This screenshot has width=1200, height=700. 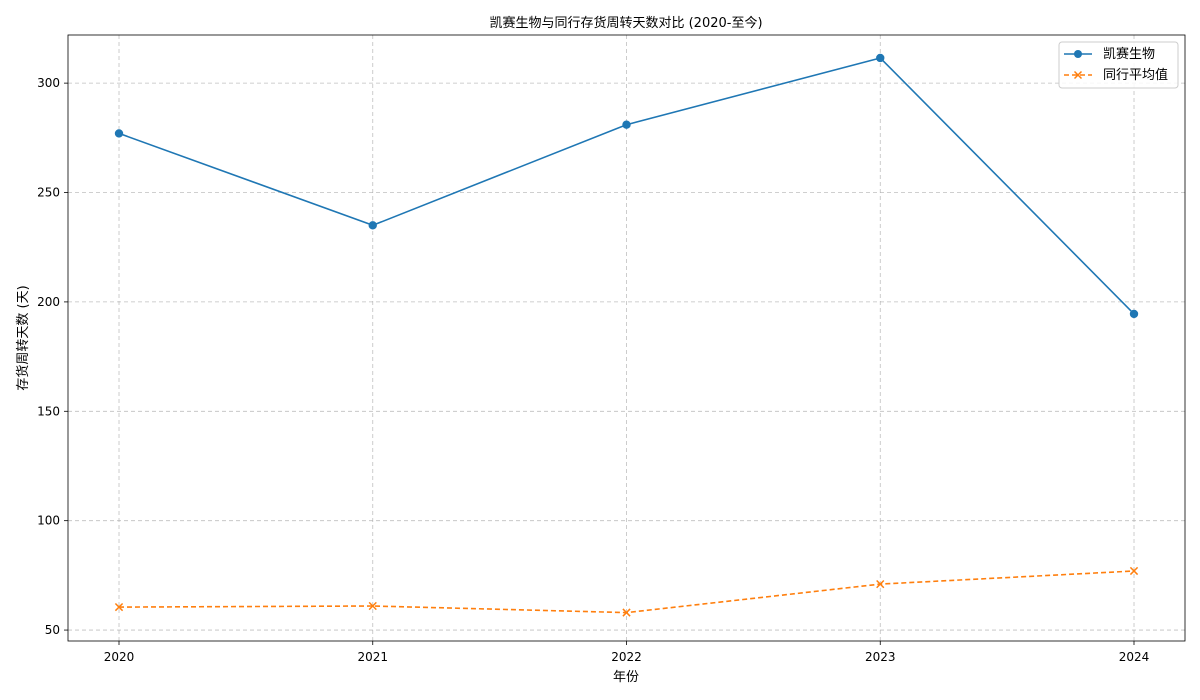 I want to click on x-tick-label: 2022, so click(x=626, y=657).